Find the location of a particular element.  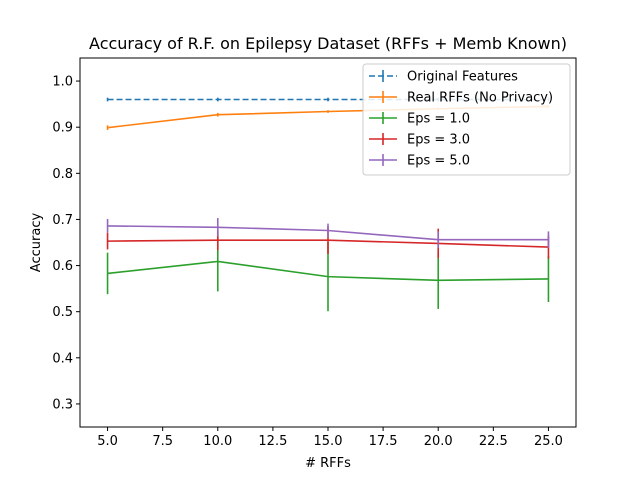

x-axis-label: # RFFs is located at coordinates (328, 463).